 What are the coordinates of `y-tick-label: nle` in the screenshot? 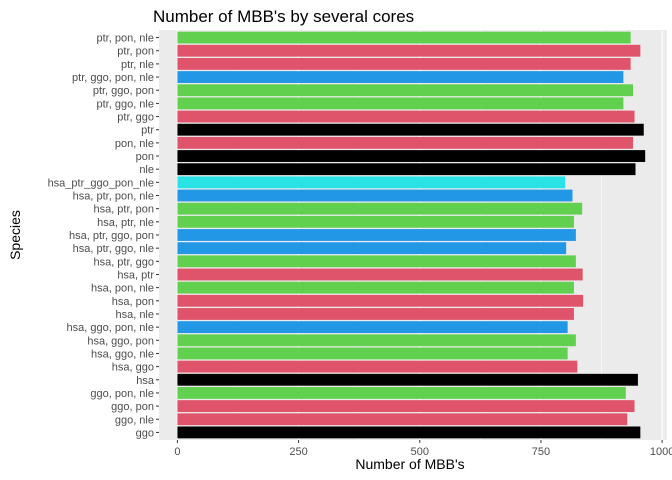 It's located at (146, 170).